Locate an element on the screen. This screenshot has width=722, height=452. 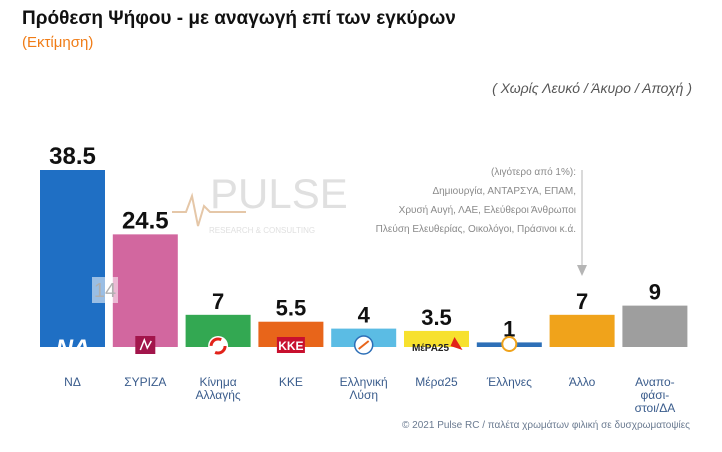
category-label-6: Μέρα25 is located at coordinates (436, 382).